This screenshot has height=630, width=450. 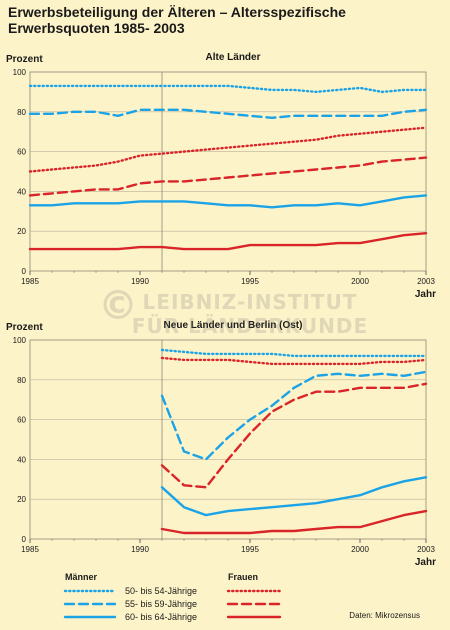 I want to click on legend-label-55-59: 55- bis 59-Jährige, so click(x=161, y=604).